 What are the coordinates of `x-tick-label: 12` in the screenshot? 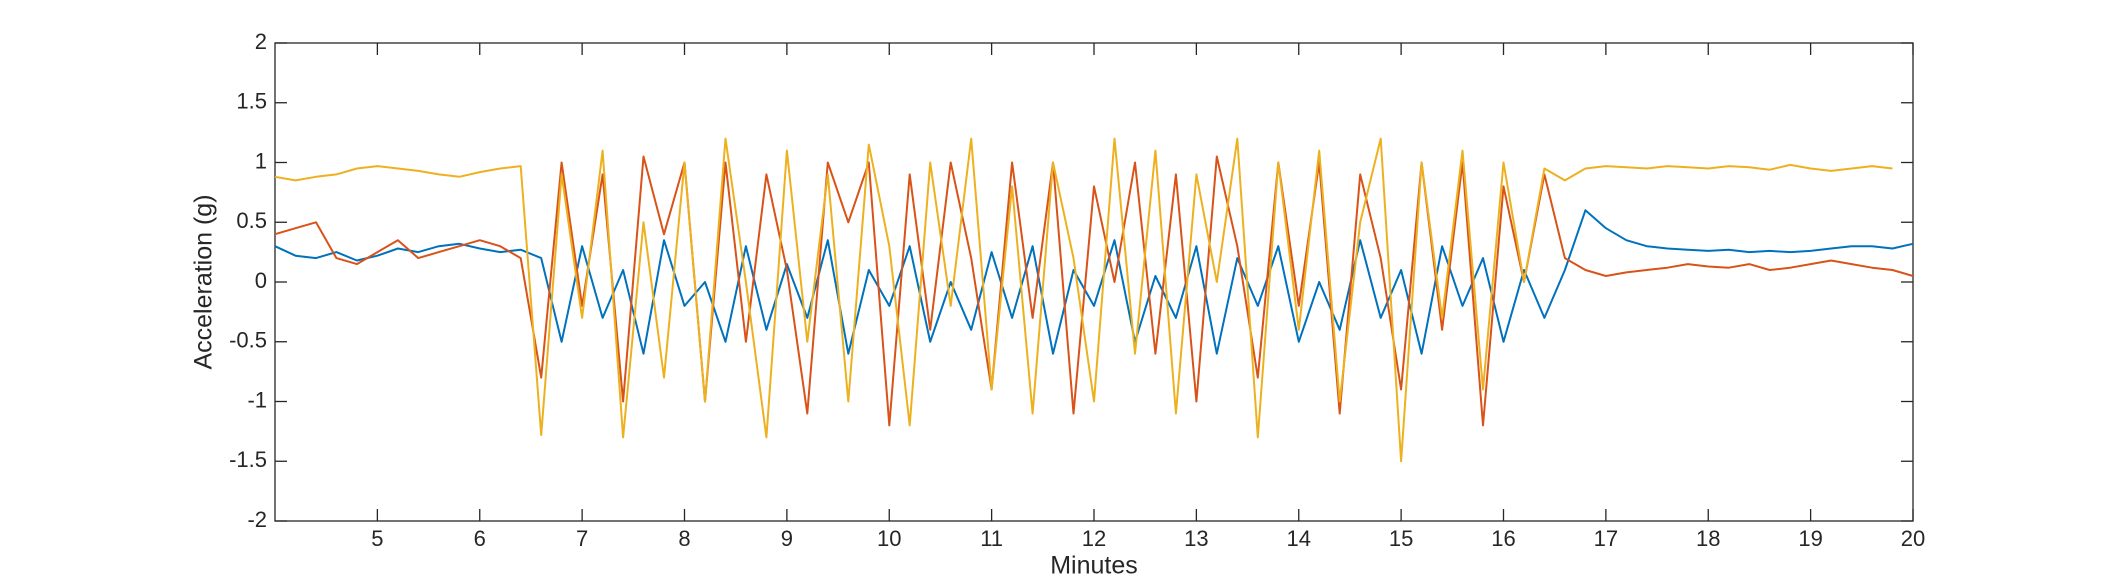 It's located at (1094, 538).